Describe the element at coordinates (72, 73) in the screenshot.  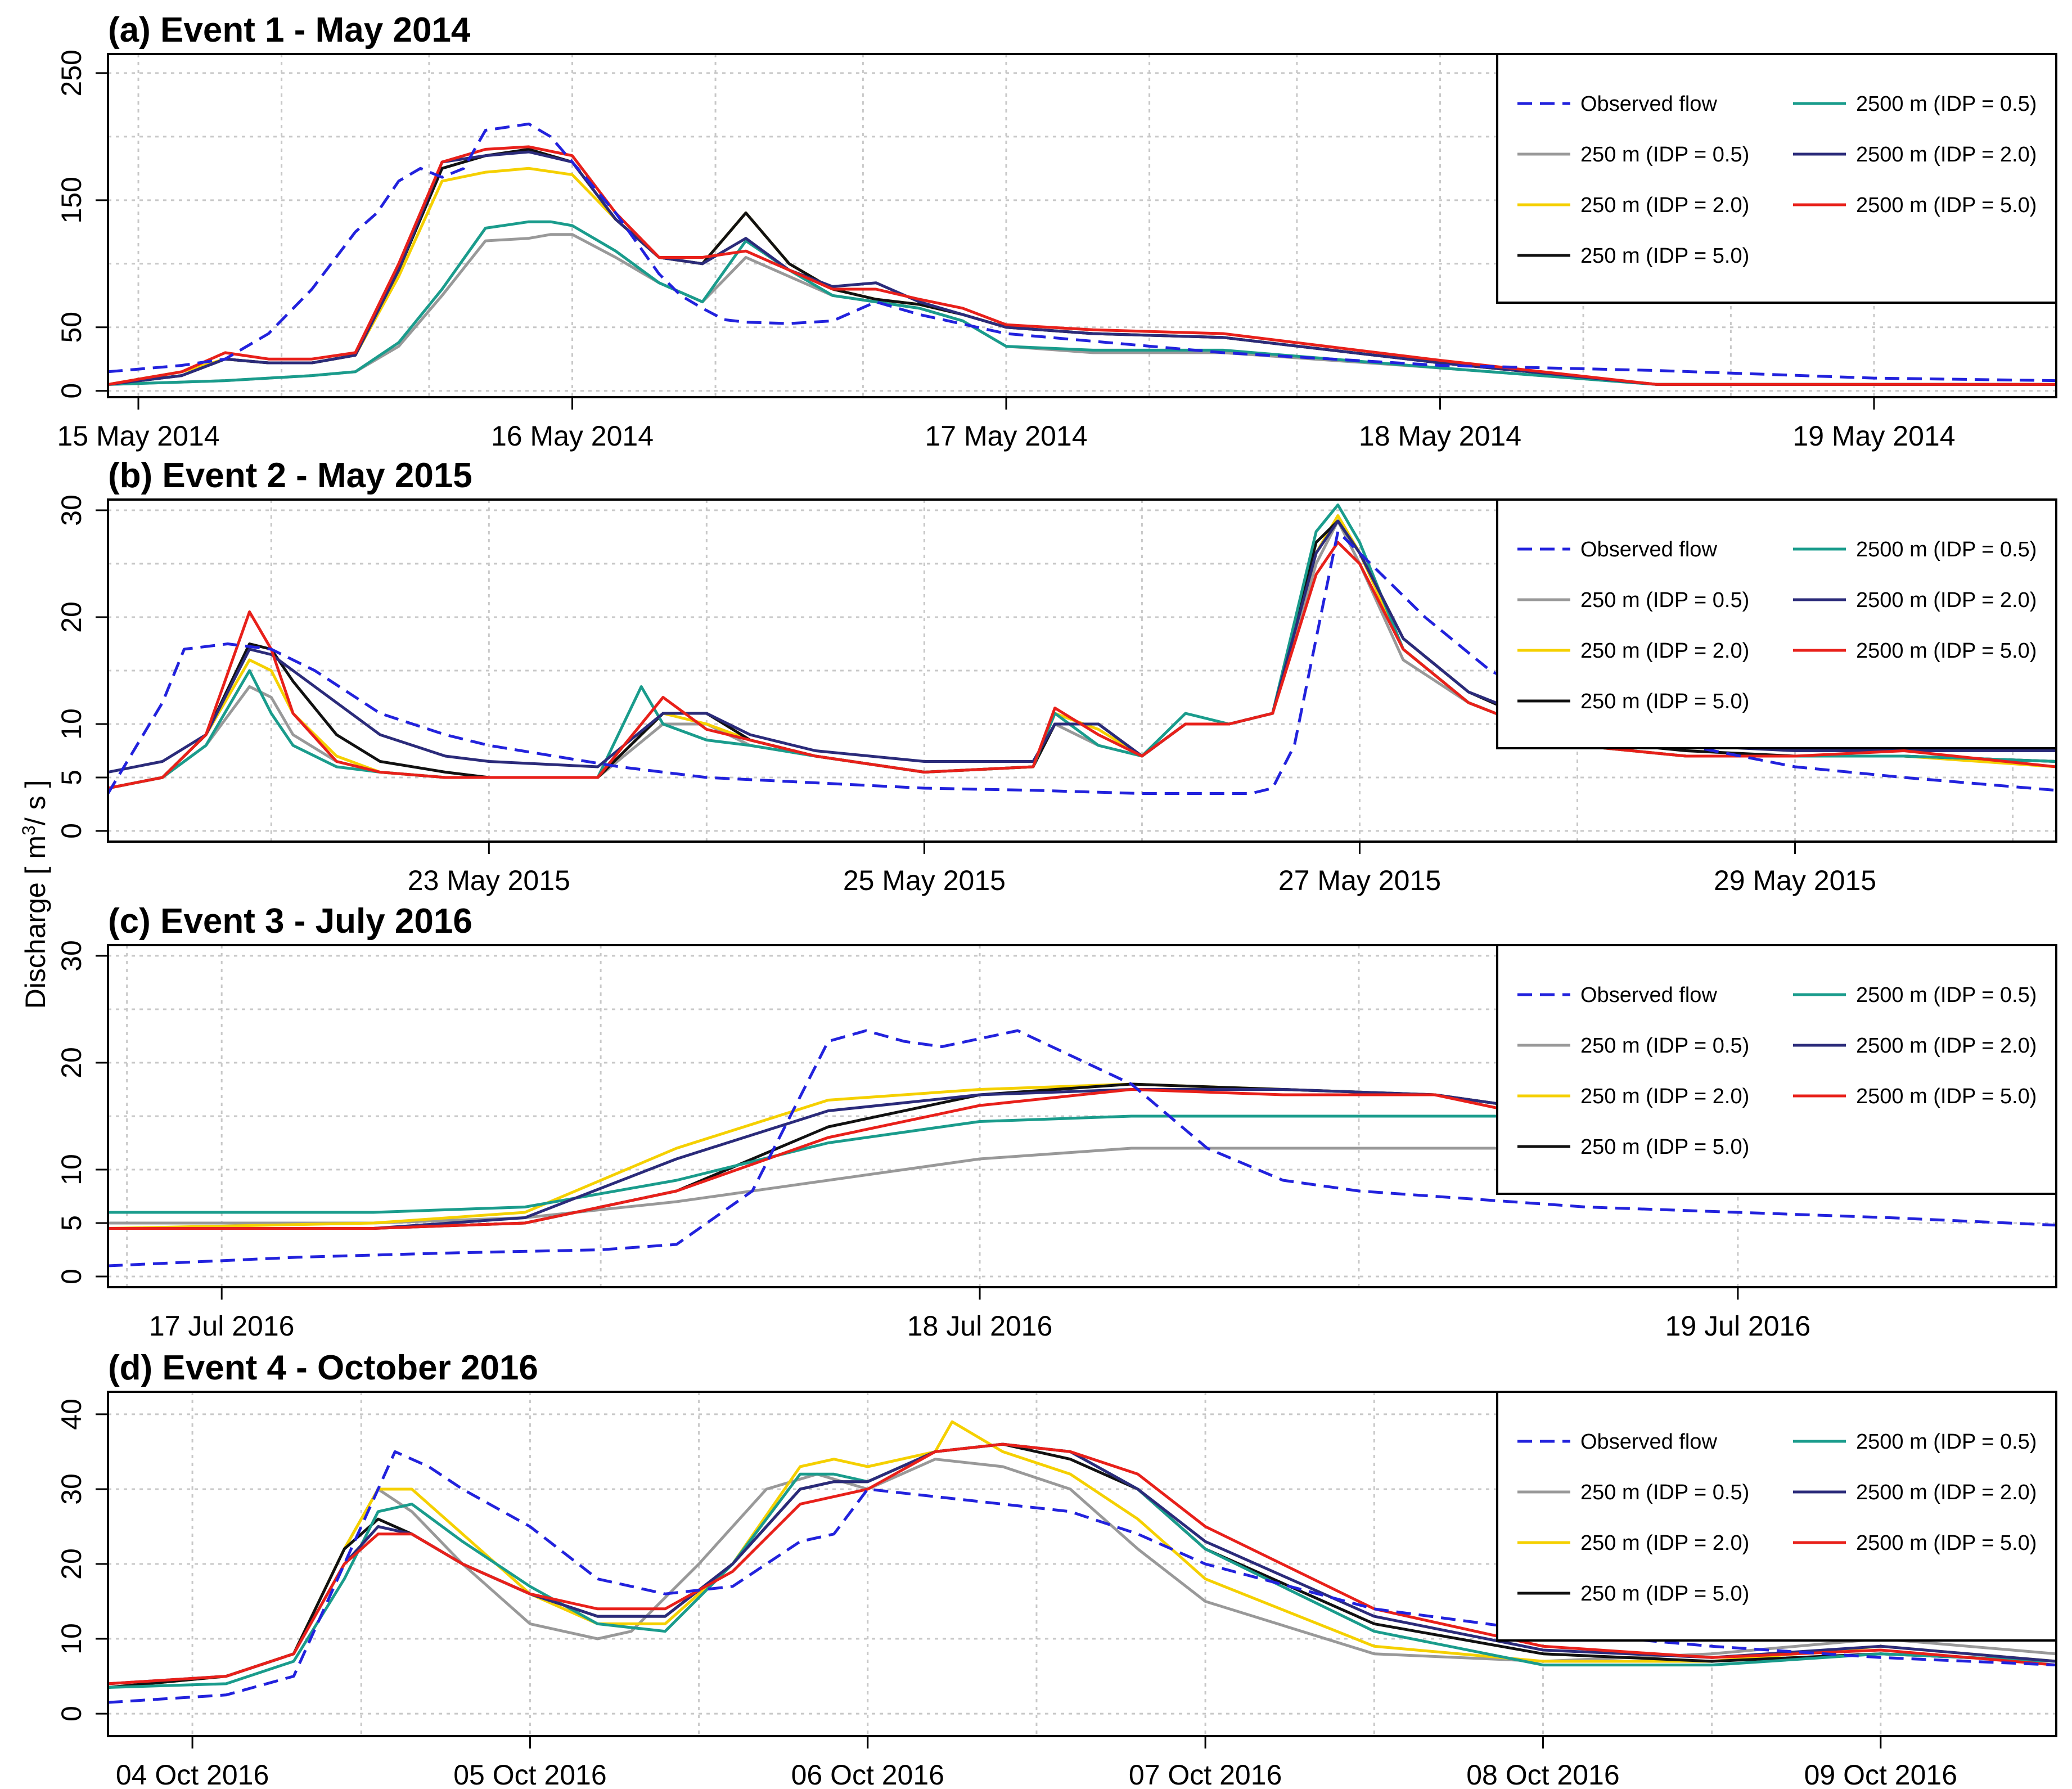
I see `y-tick-label: 250` at that location.